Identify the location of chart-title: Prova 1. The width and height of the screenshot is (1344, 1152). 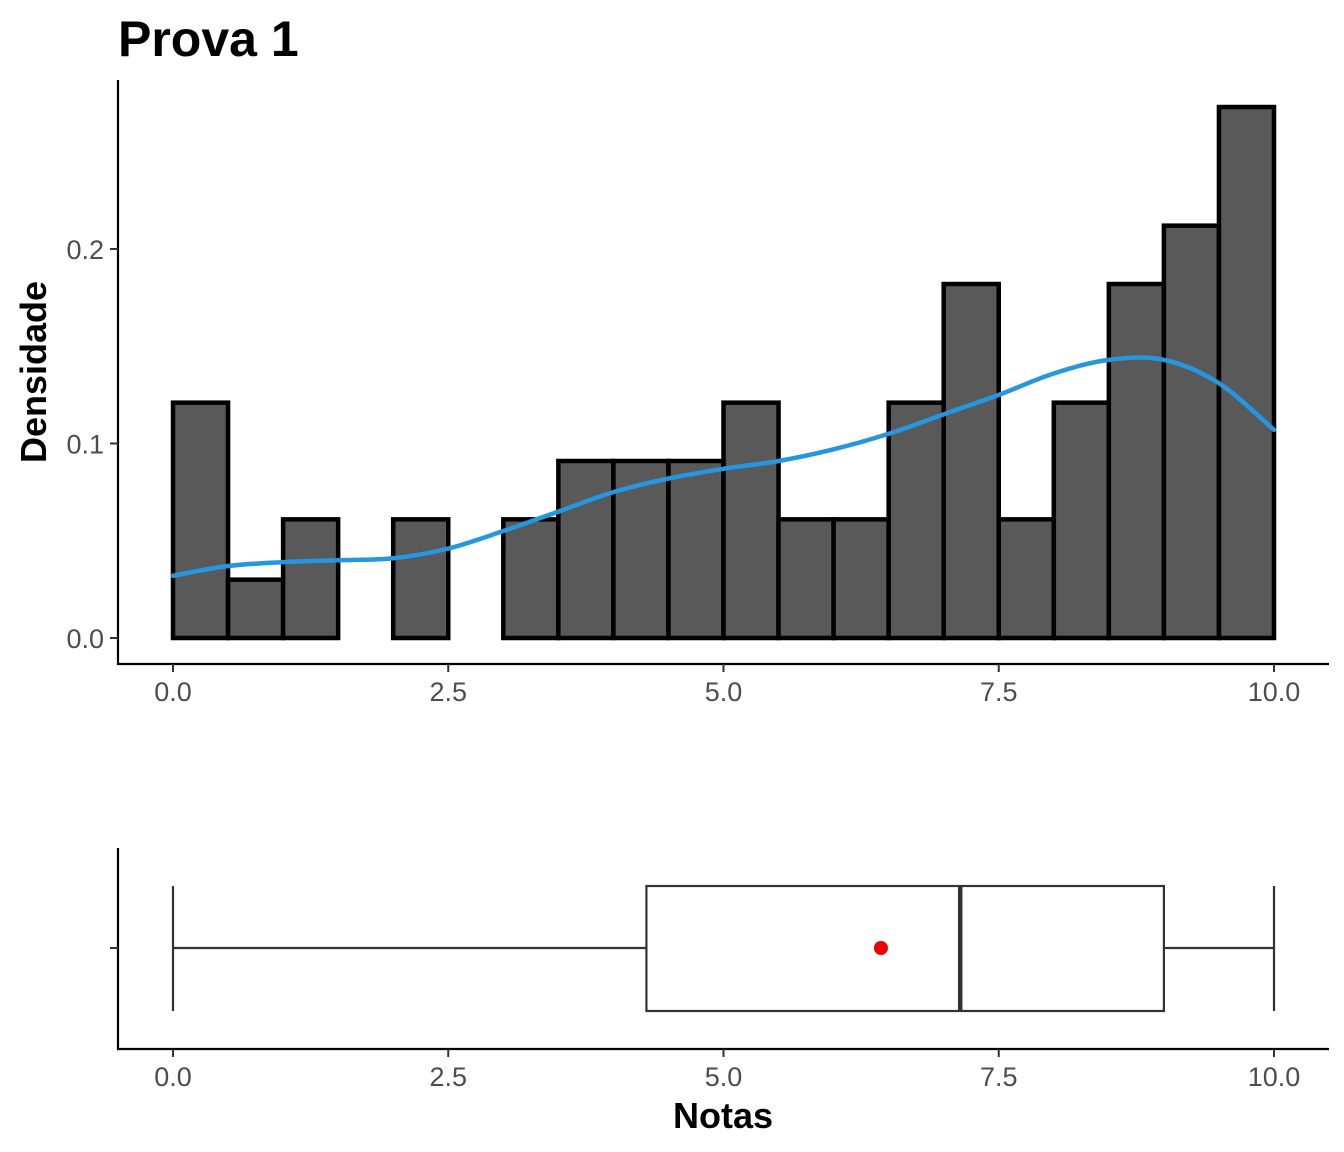
(208, 39).